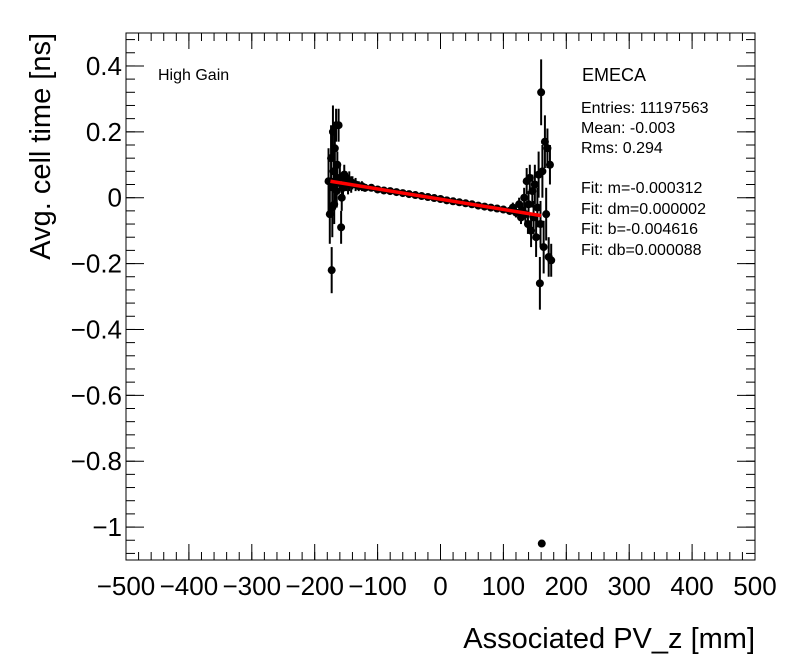 The image size is (796, 672). What do you see at coordinates (377, 586) in the screenshot?
I see `x-tick-label: −100` at bounding box center [377, 586].